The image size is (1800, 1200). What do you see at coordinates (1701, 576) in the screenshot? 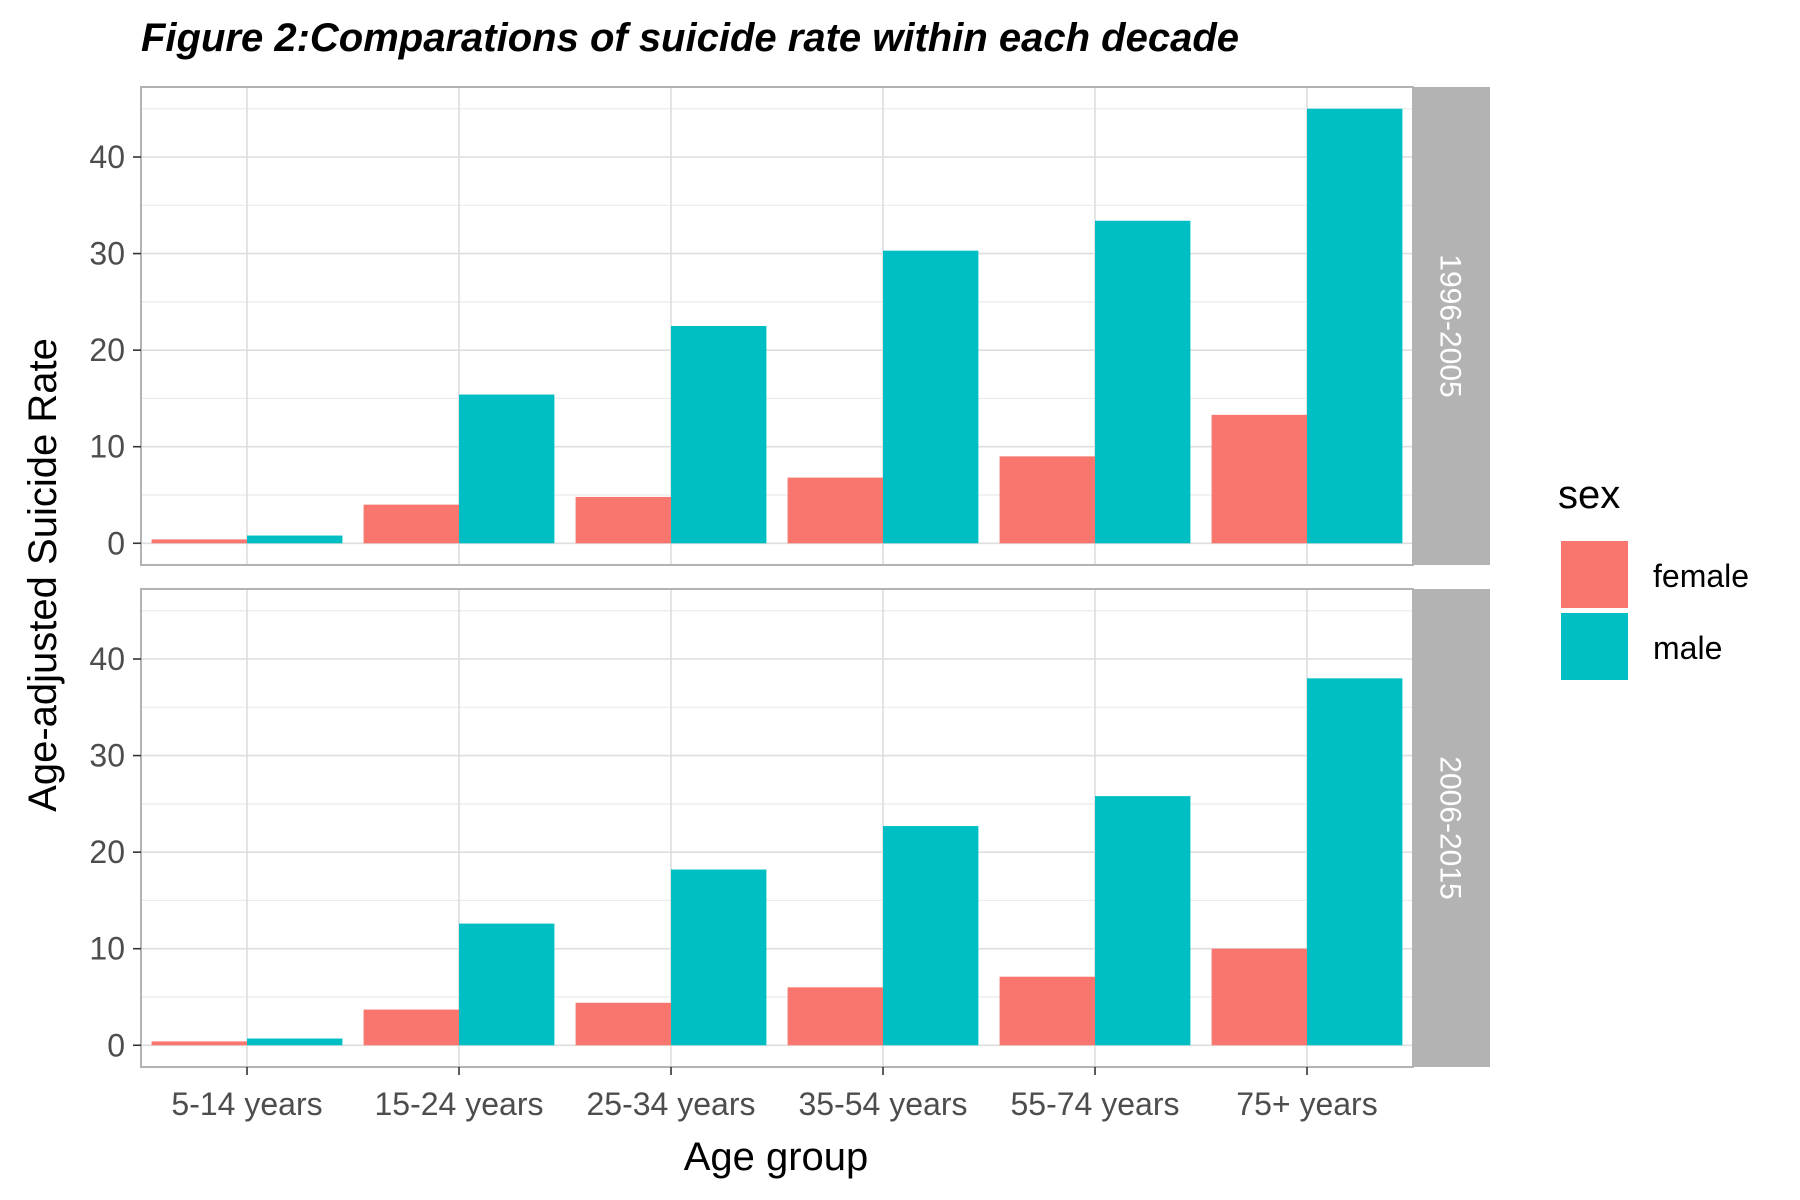
I see `legend-label-female: female` at bounding box center [1701, 576].